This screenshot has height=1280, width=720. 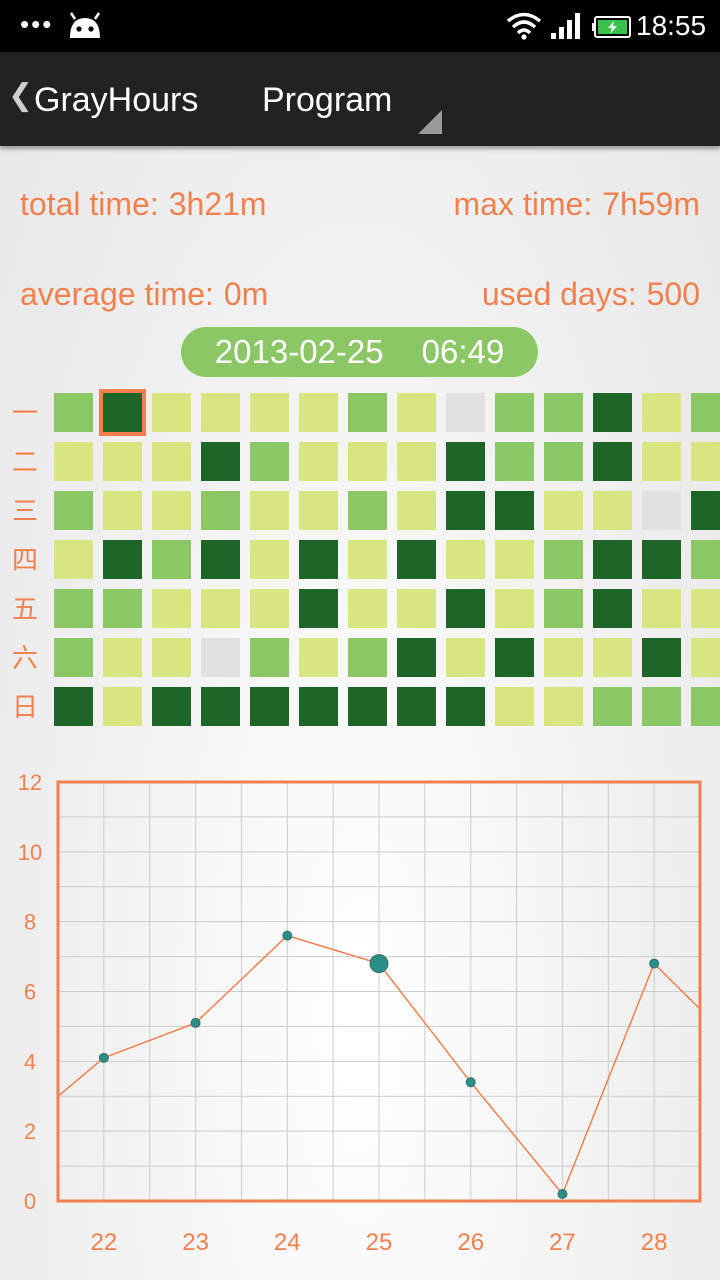 I want to click on dropdown-triangle-icon, so click(x=430, y=122).